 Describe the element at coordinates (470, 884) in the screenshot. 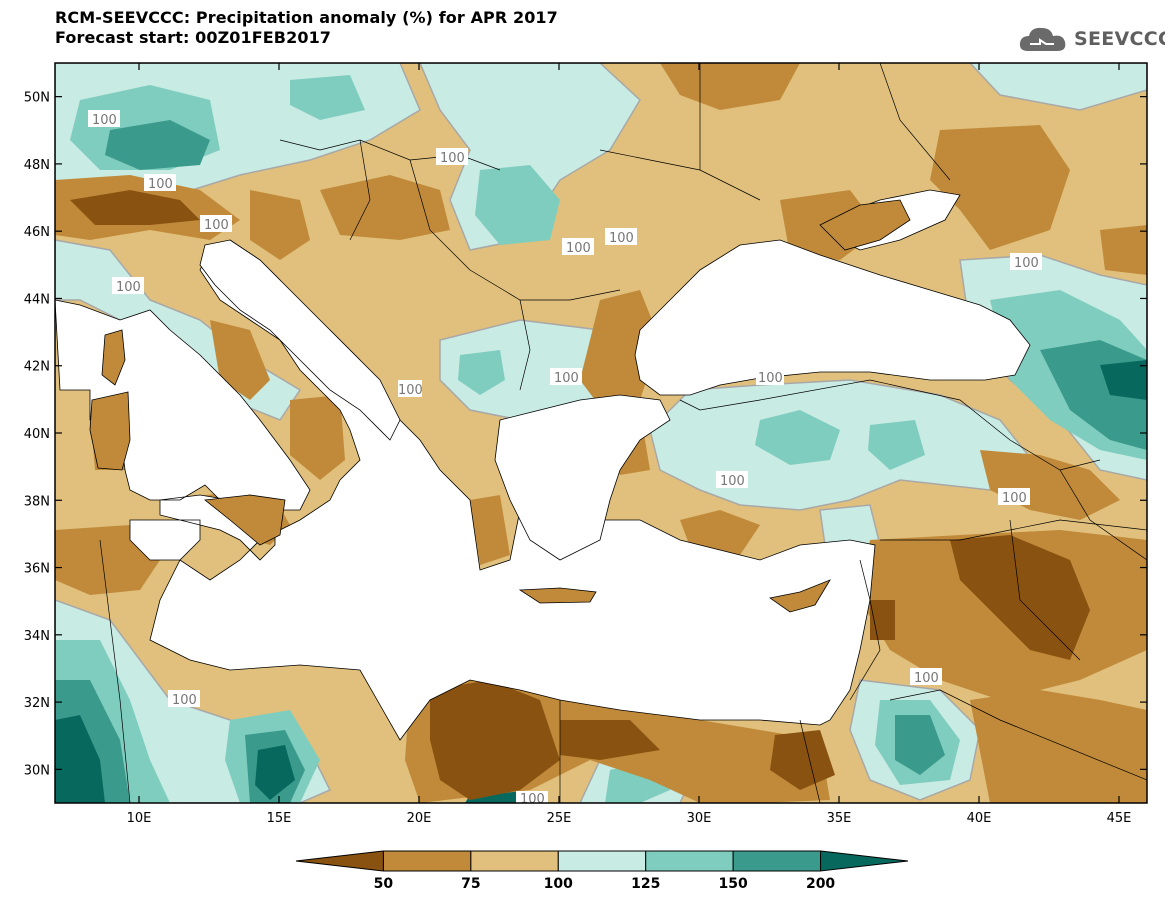

I see `colorbar-label: 75` at that location.